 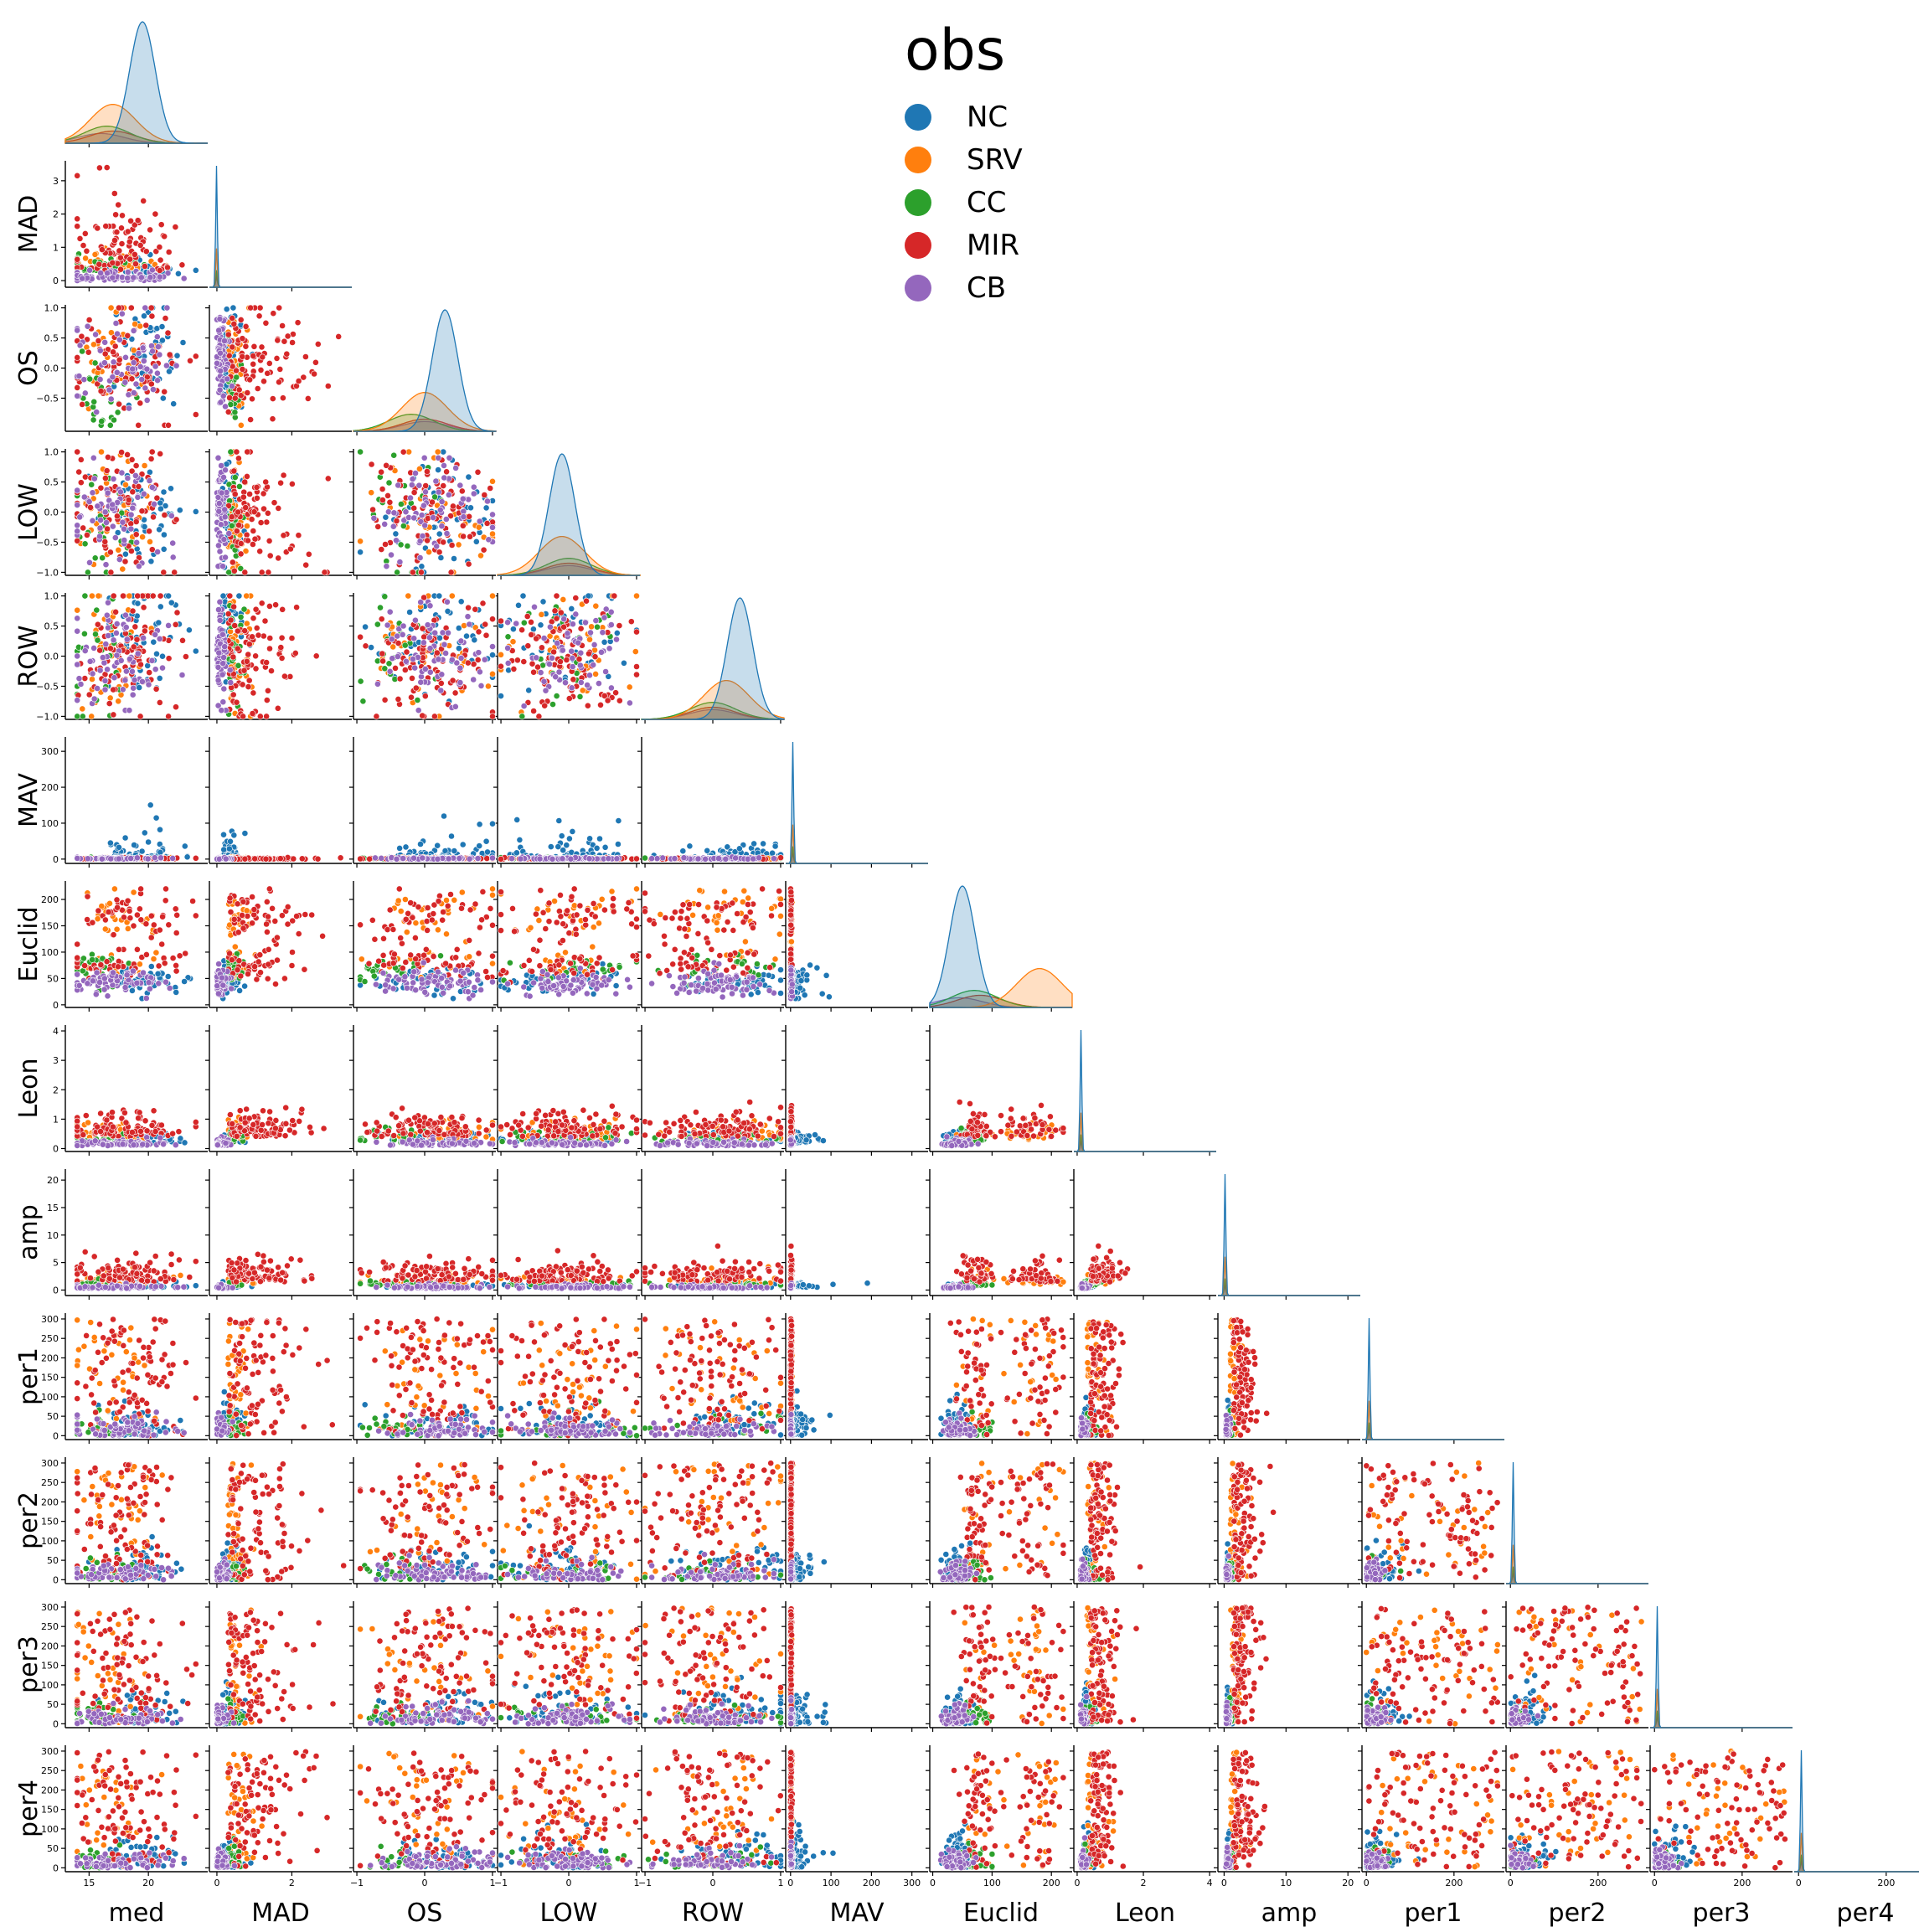 What do you see at coordinates (1001, 1009) in the screenshot?
I see `panel-Euclid-vs-Euclid` at bounding box center [1001, 1009].